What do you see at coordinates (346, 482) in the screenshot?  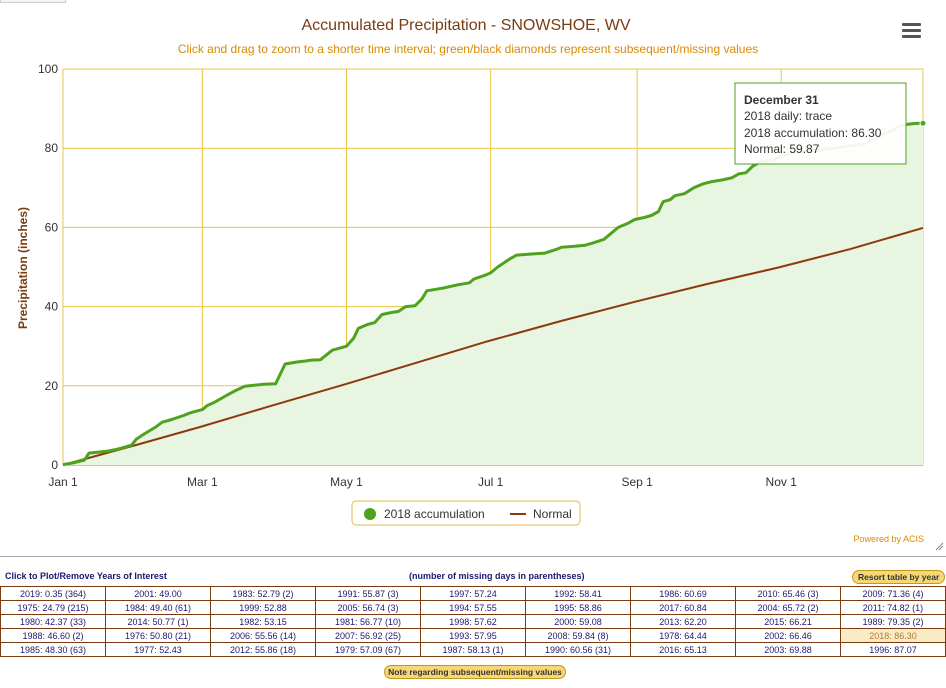 I see `x-tick-label: May 1` at bounding box center [346, 482].